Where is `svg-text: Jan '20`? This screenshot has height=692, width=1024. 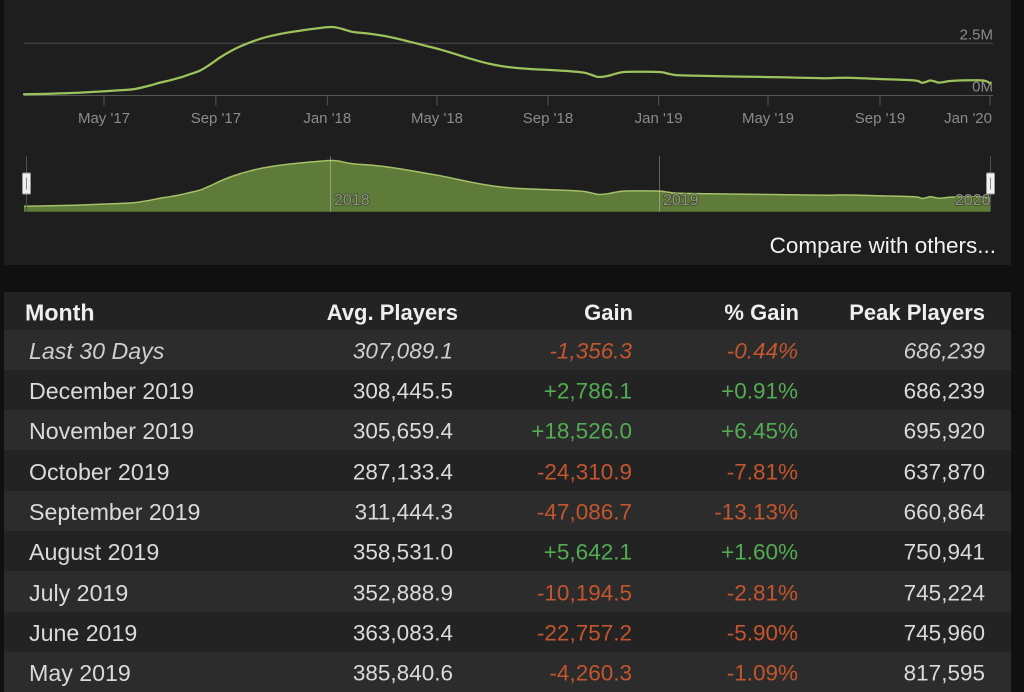 svg-text: Jan '20 is located at coordinates (968, 118).